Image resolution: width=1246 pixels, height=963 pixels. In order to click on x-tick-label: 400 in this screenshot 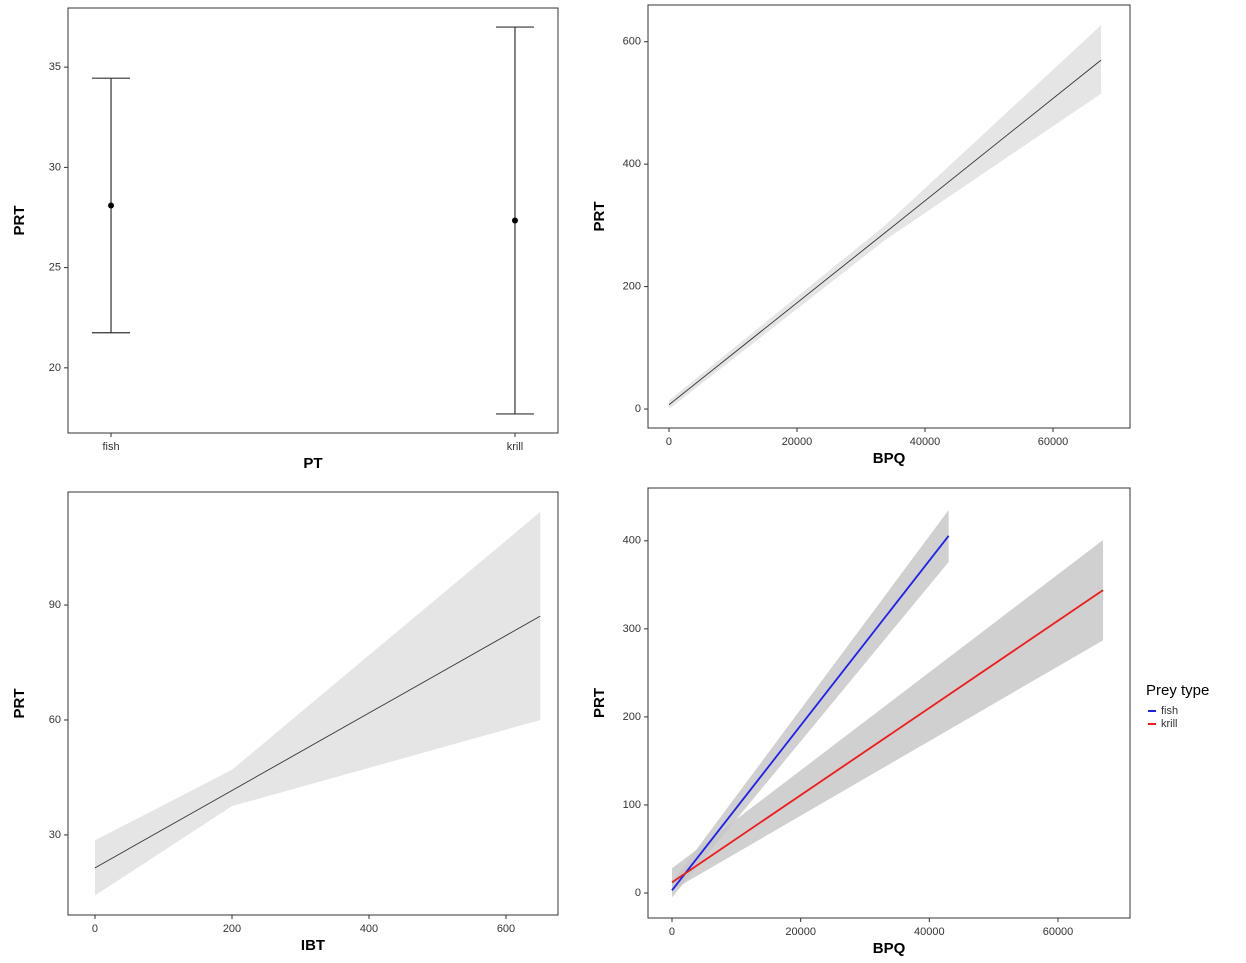, I will do `click(369, 929)`.